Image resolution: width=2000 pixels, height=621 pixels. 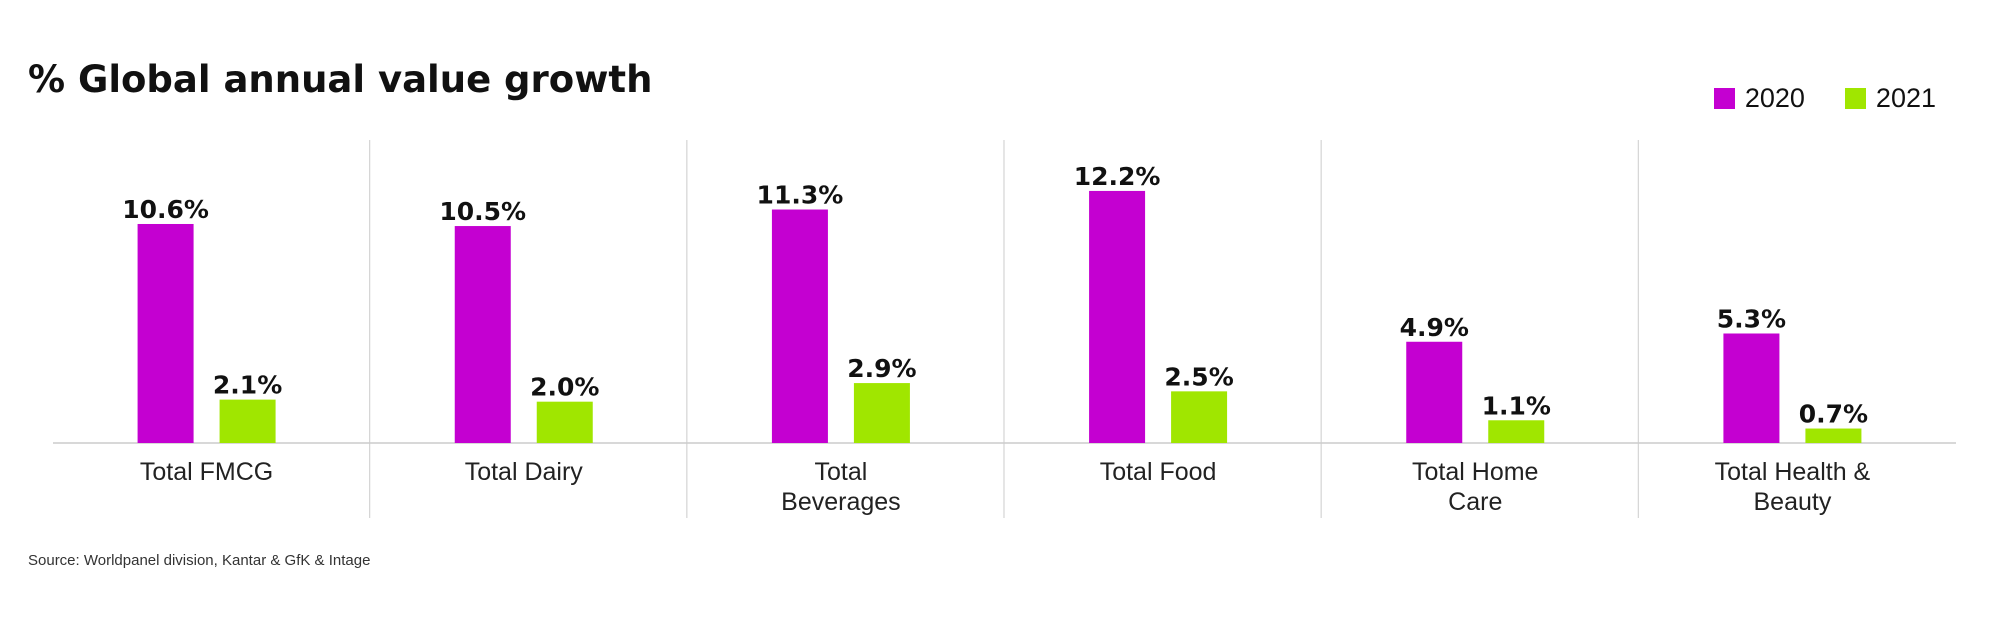 I want to click on legend-item-2021: 2021, so click(x=1890, y=98).